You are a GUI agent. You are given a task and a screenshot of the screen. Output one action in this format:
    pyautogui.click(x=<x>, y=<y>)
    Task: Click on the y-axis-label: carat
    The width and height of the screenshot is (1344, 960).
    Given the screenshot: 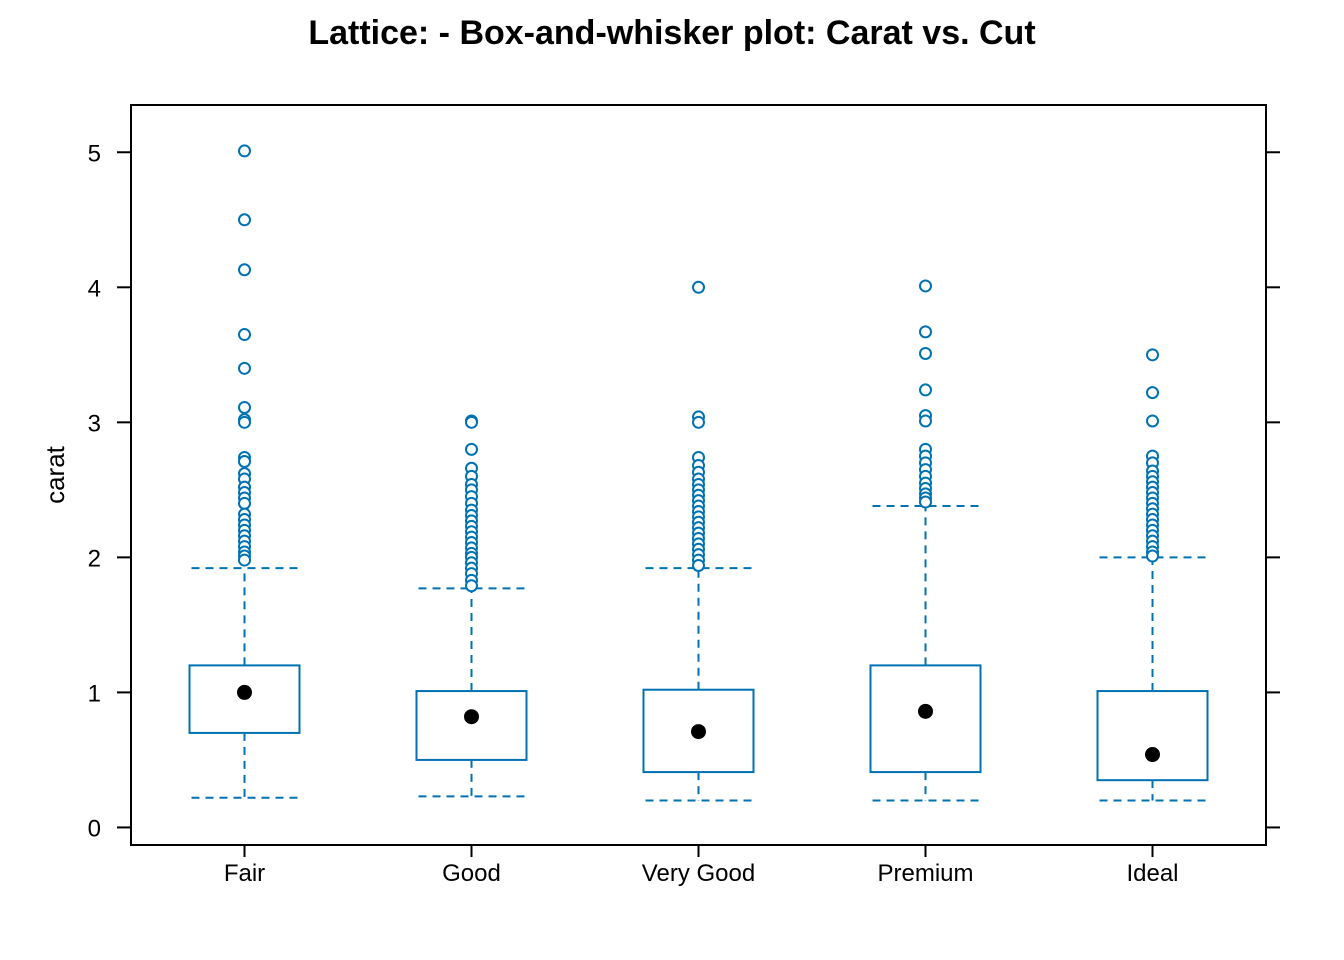 What is the action you would take?
    pyautogui.click(x=55, y=474)
    